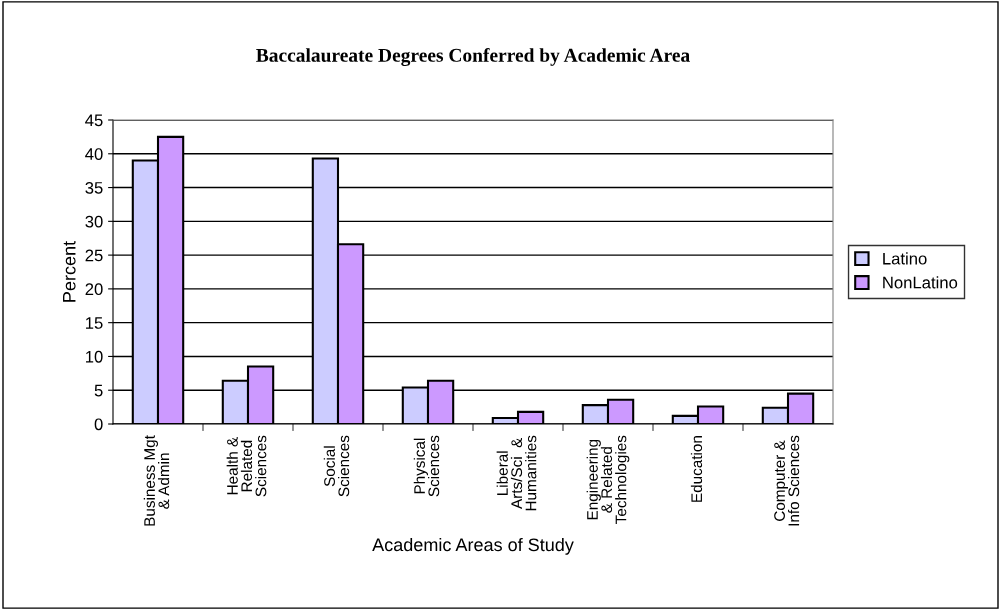  What do you see at coordinates (787, 480) in the screenshot?
I see `x-tick-label: Computer & Info Sciences` at bounding box center [787, 480].